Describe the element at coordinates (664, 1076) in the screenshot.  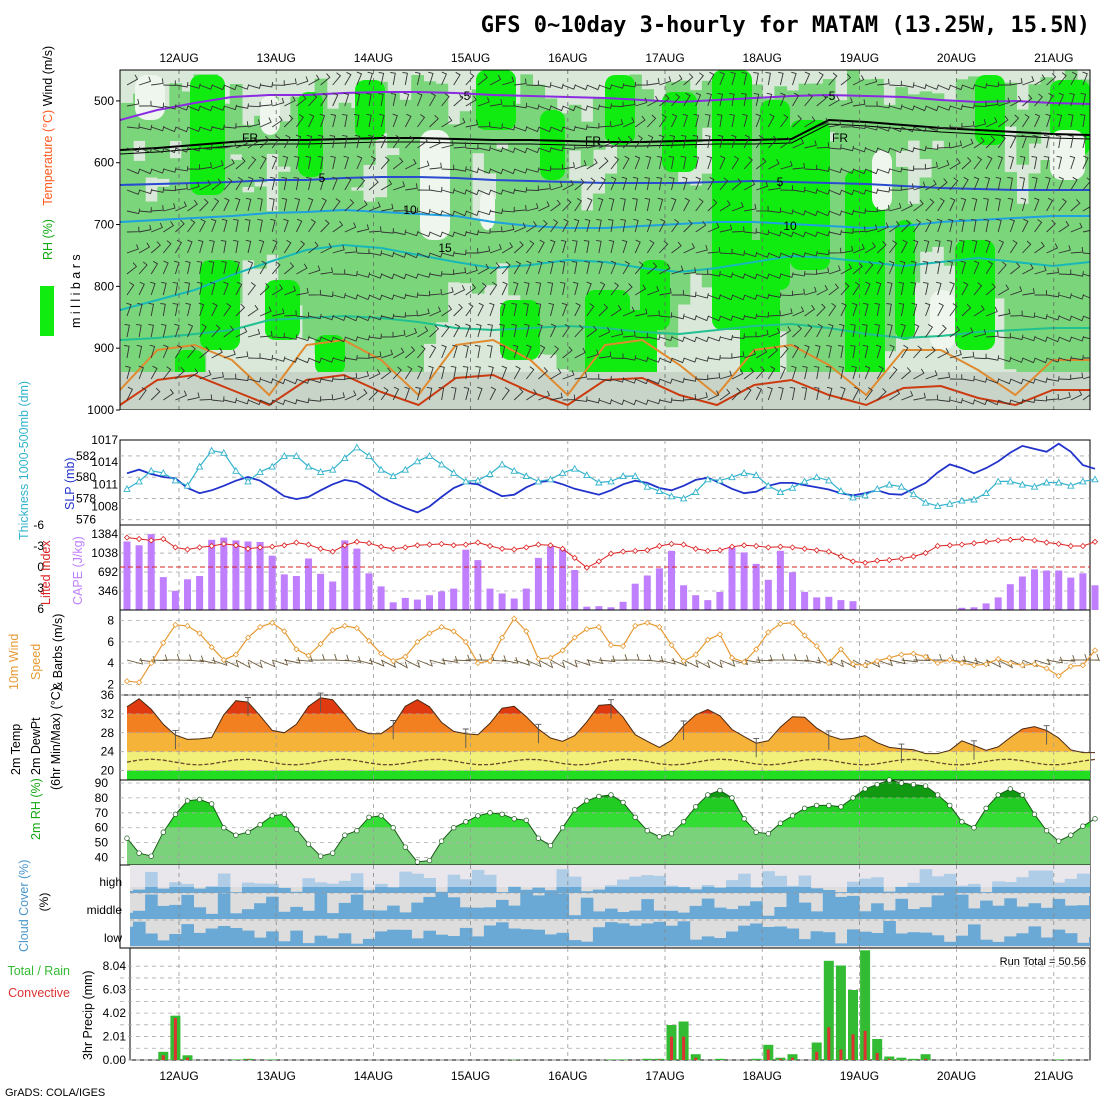
I see `date-label-bottom: 17AUG` at that location.